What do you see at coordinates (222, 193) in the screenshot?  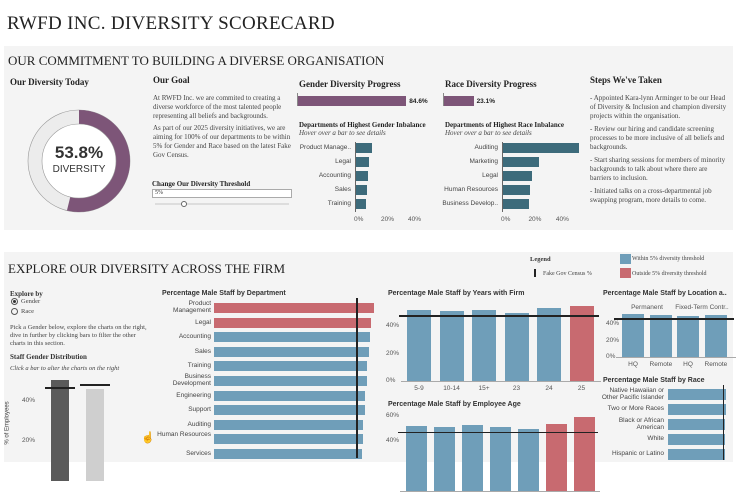 I see `threshold-input: 5%` at bounding box center [222, 193].